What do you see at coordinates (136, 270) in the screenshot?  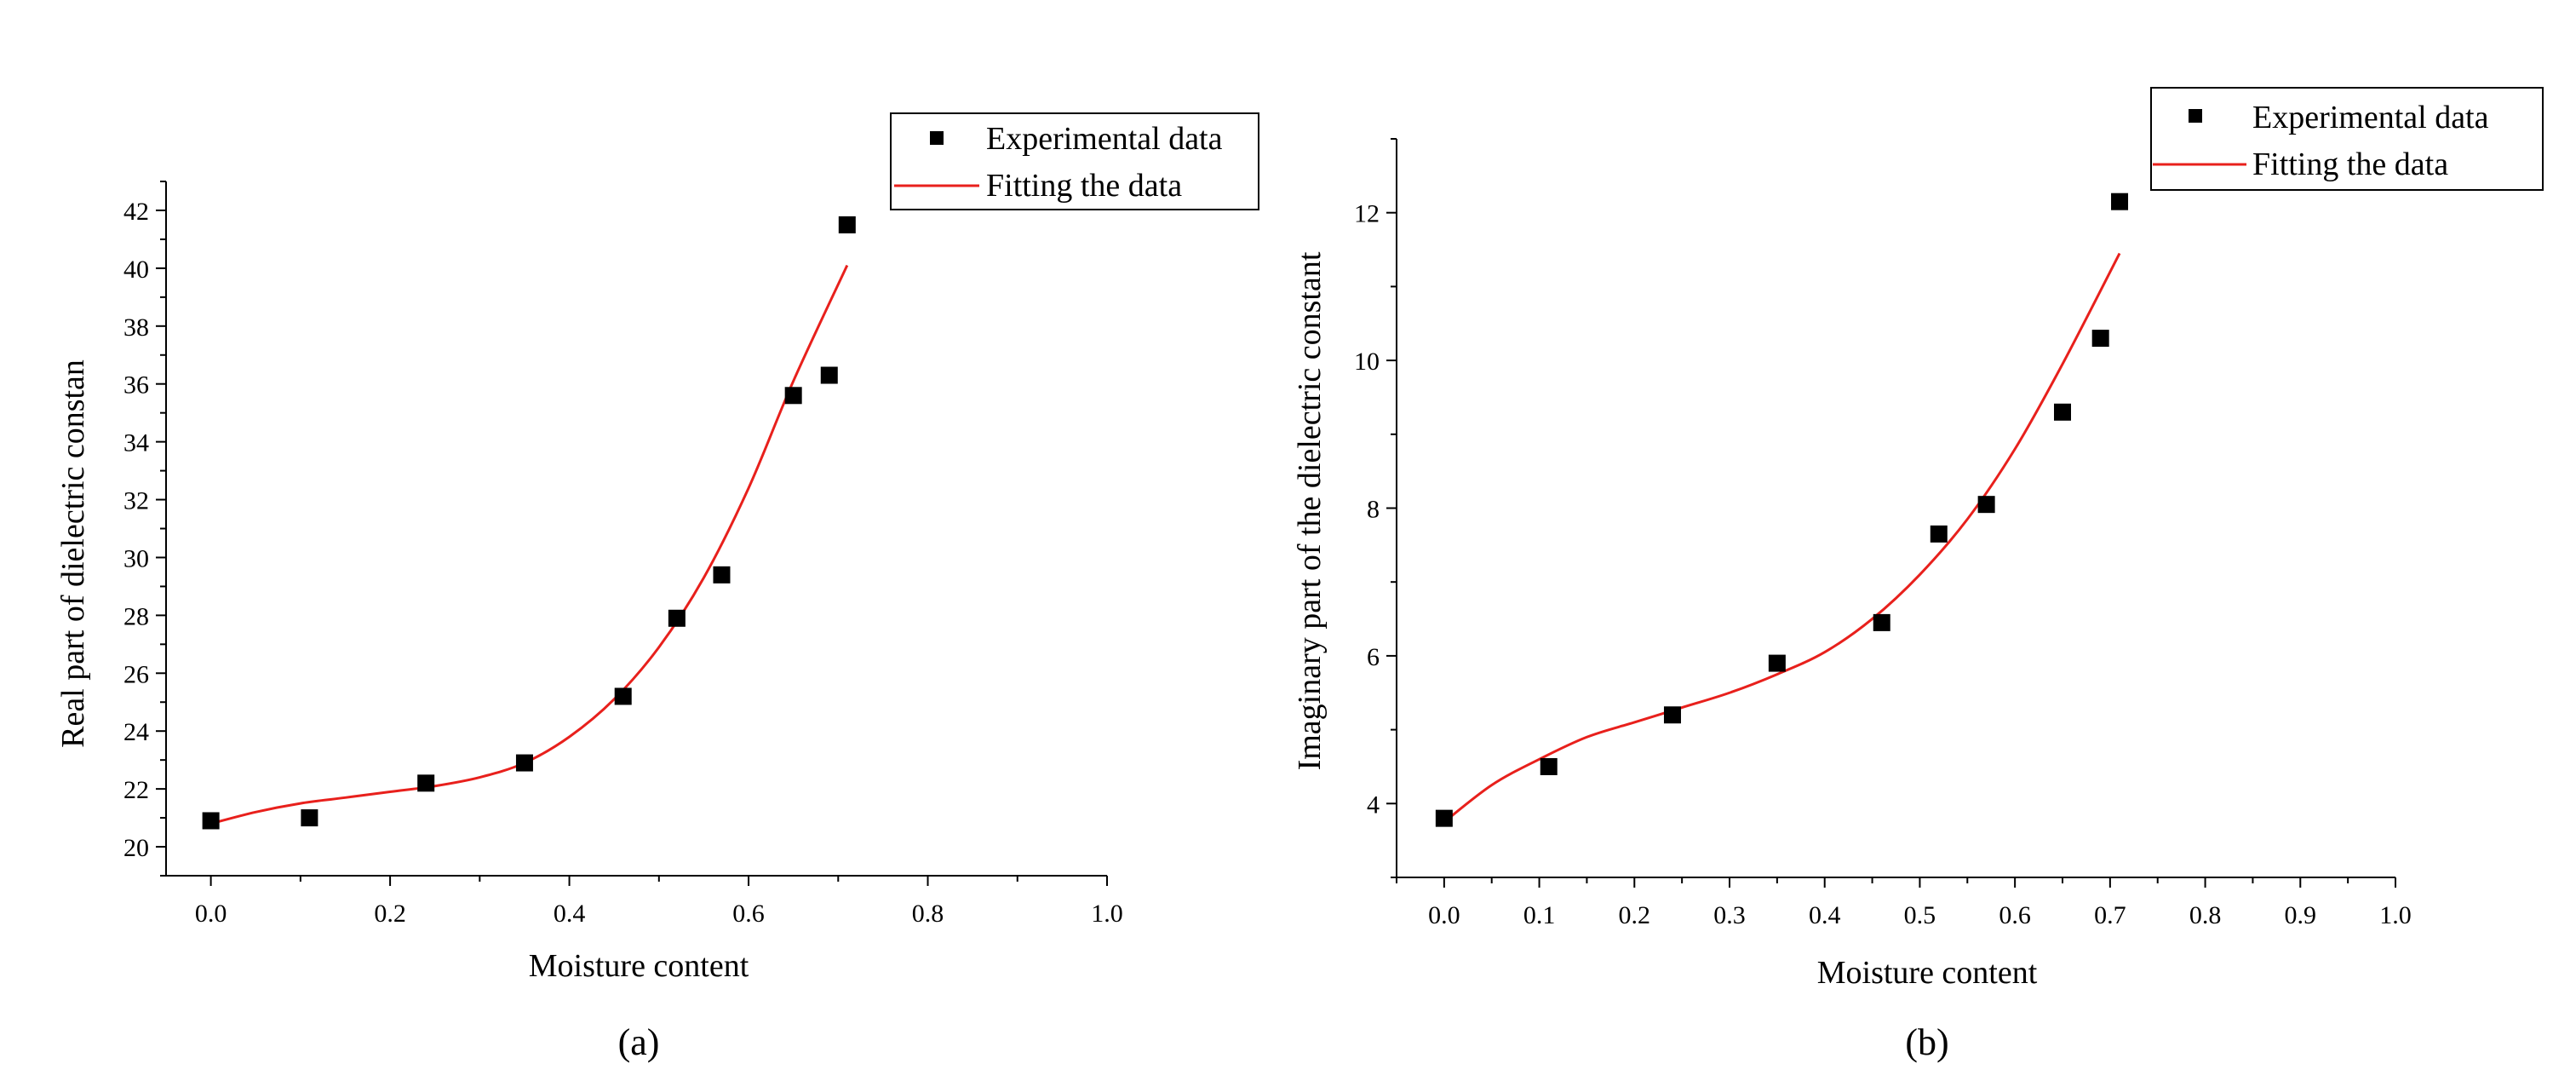 I see `y-tick-label: 40` at bounding box center [136, 270].